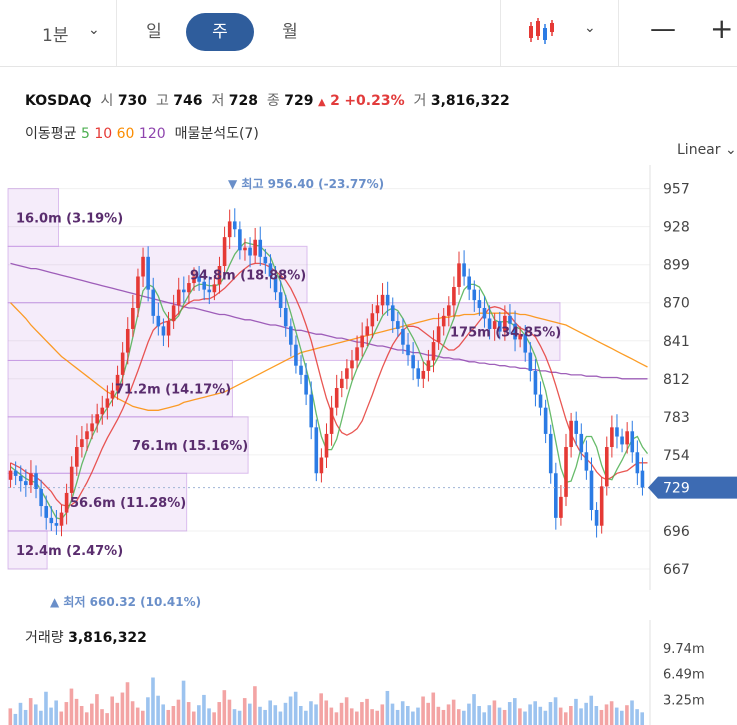  Describe the element at coordinates (299, 101) in the screenshot. I see `close-value: 729` at that location.